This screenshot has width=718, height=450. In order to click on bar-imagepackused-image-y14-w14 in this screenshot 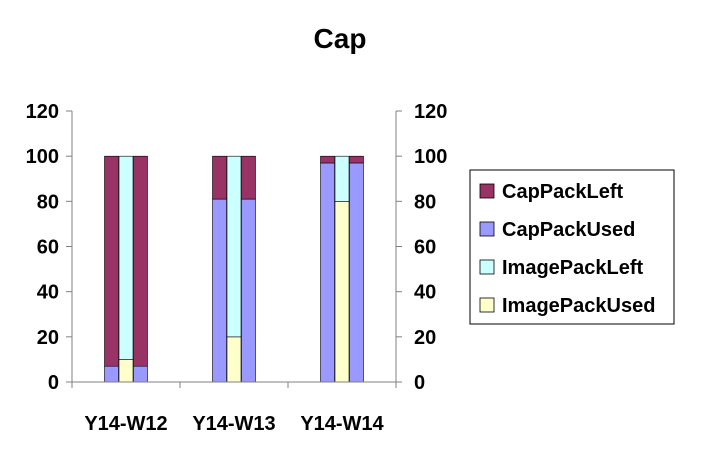, I will do `click(342, 292)`.